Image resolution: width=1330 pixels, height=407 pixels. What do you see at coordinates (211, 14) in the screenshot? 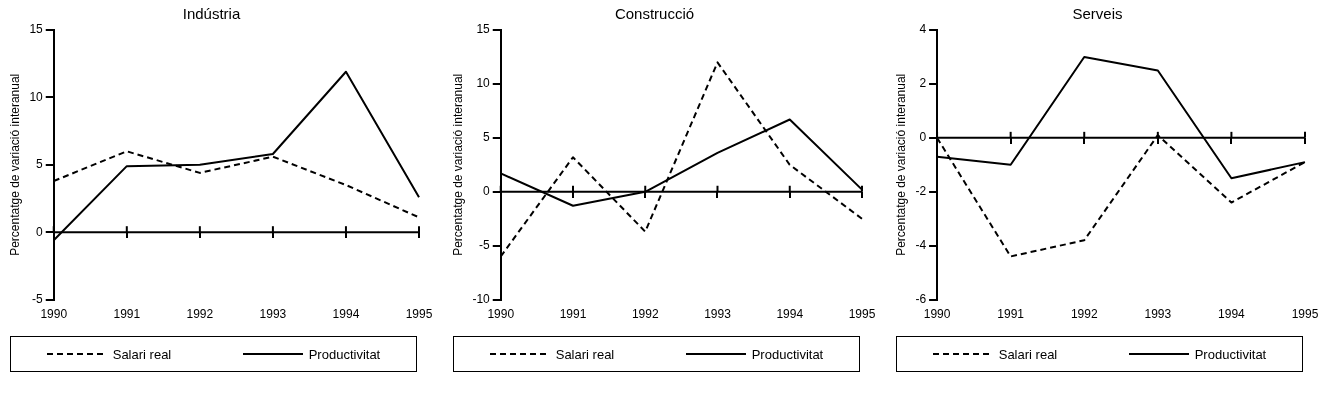
I see `chart-title: Indústria` at bounding box center [211, 14].